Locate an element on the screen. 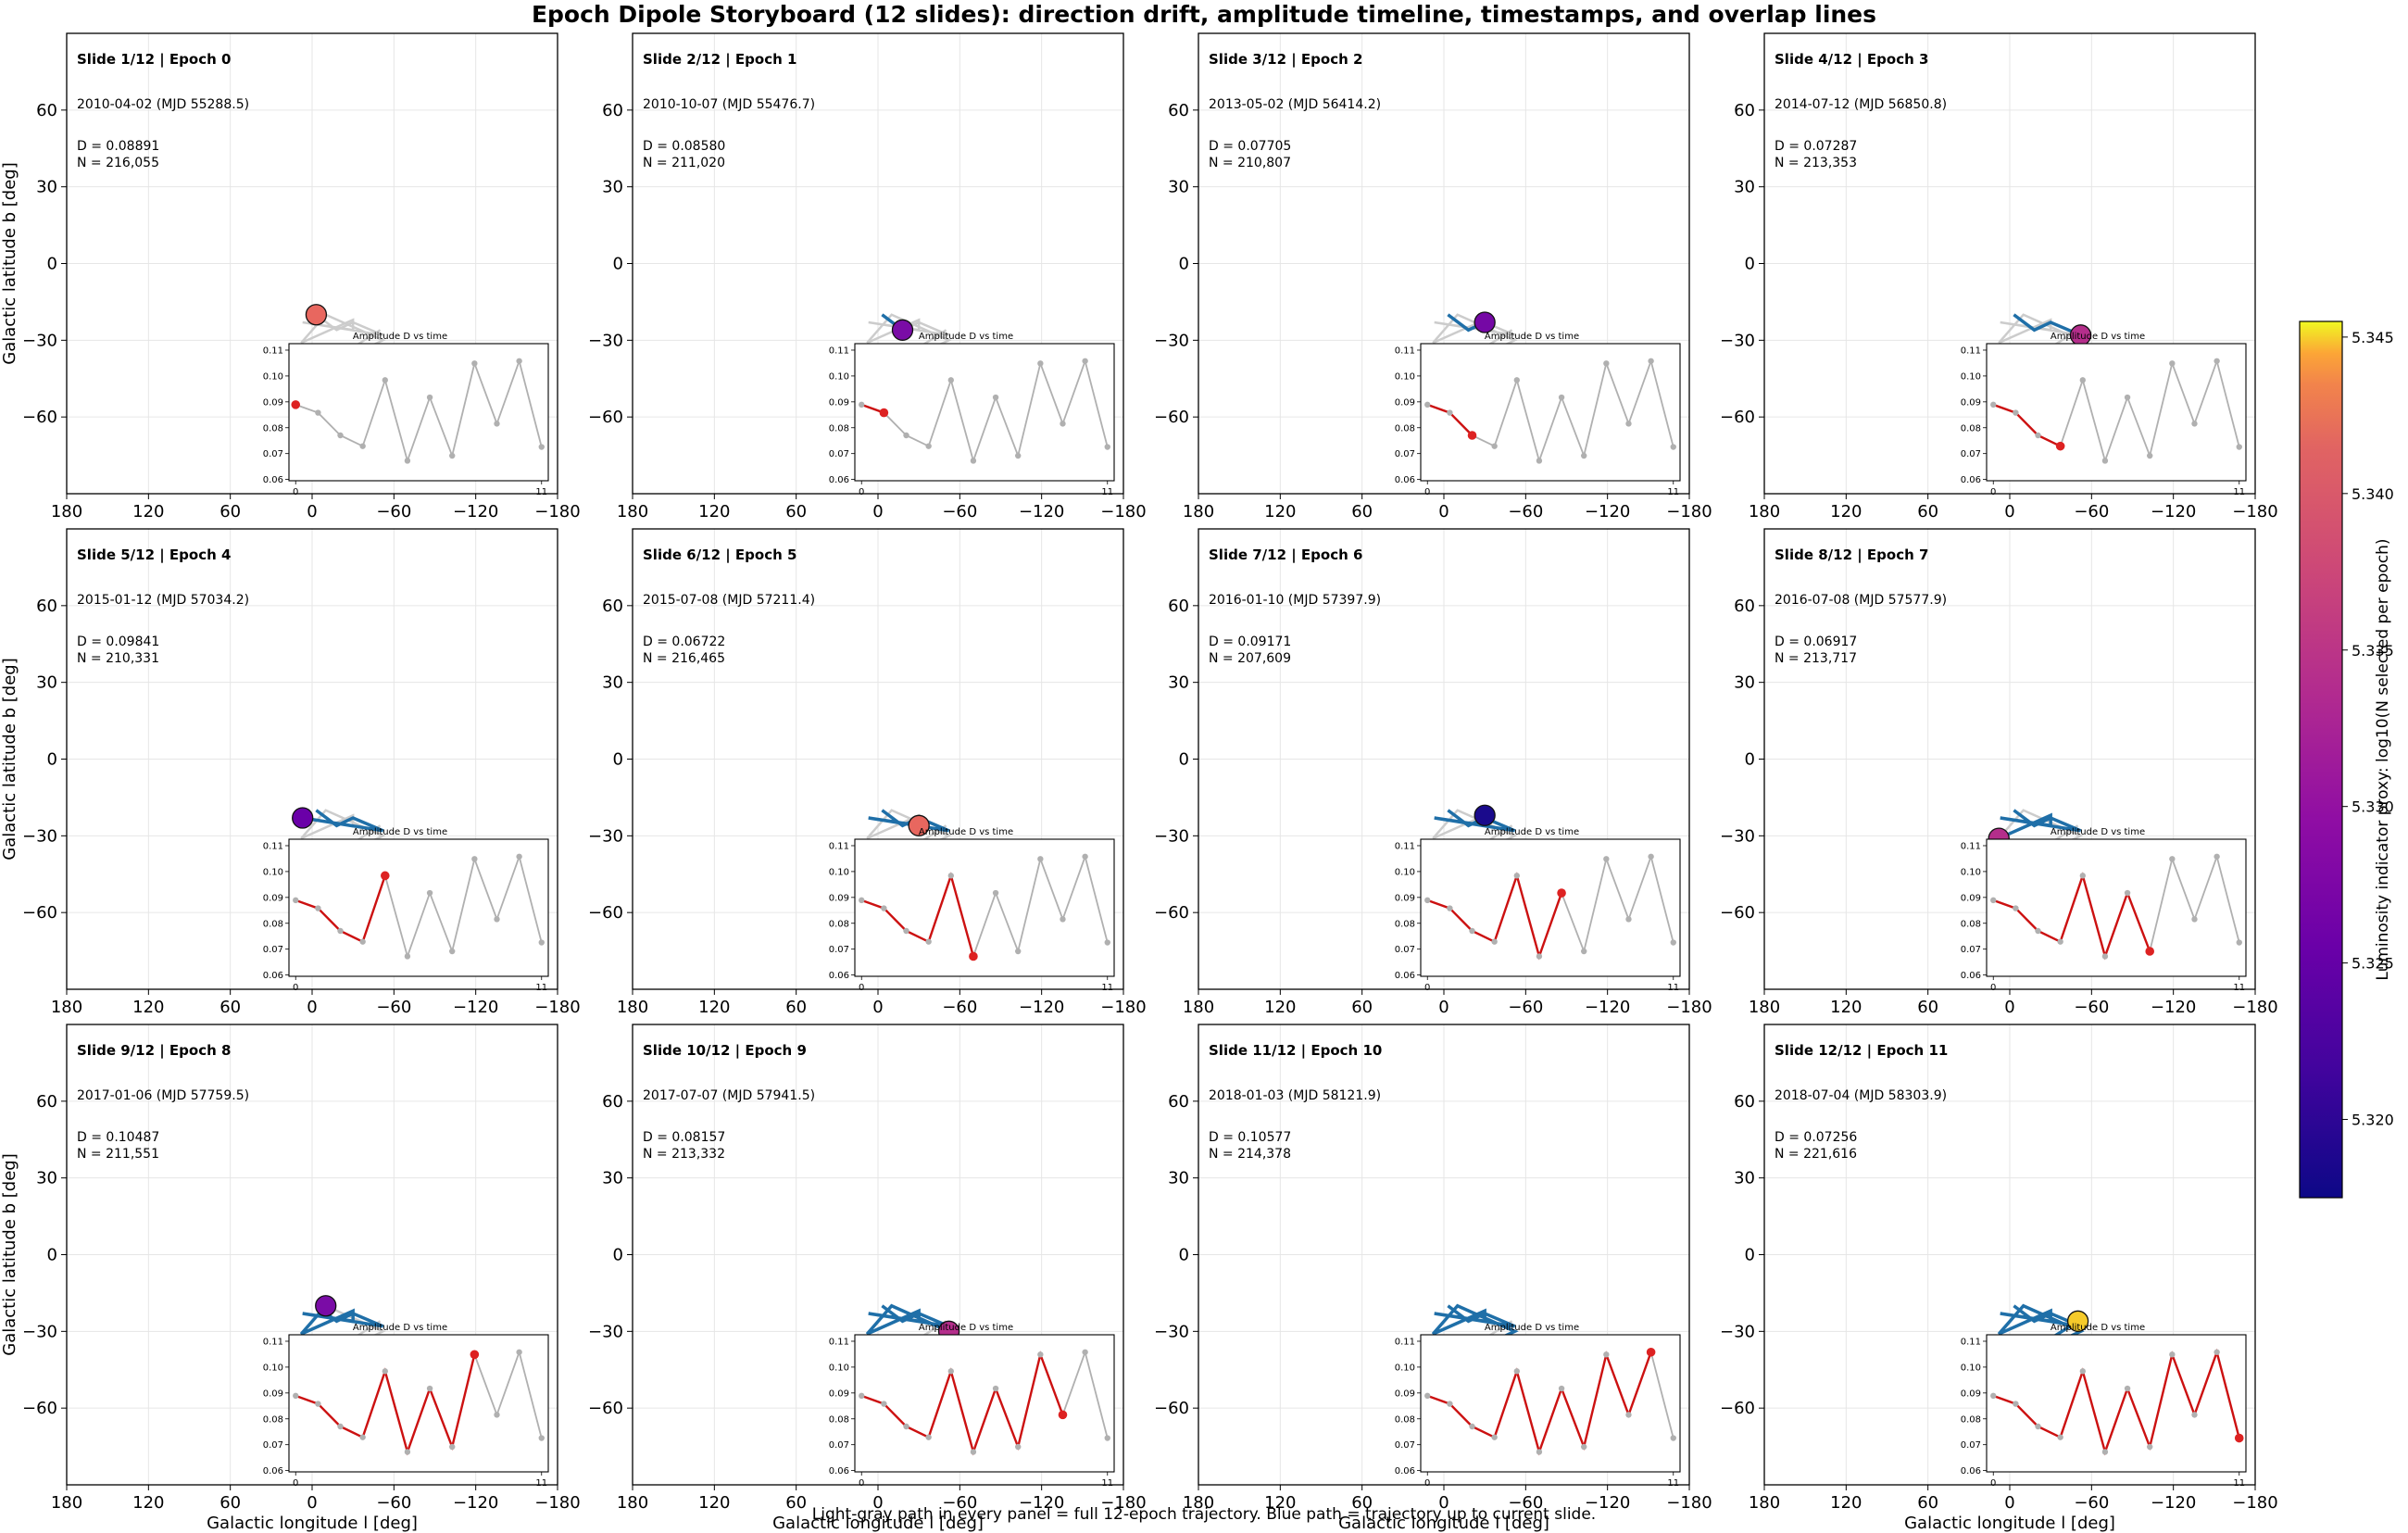 Image resolution: width=2408 pixels, height=1533 pixels. slide-count: N = 221,616 is located at coordinates (1816, 1155).